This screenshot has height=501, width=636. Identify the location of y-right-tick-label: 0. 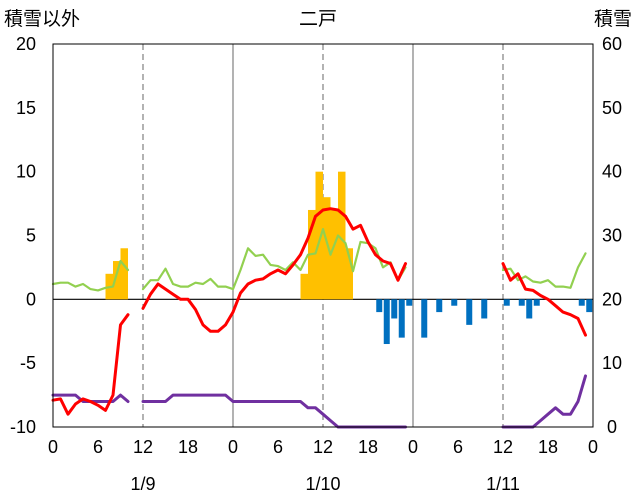
(612, 427).